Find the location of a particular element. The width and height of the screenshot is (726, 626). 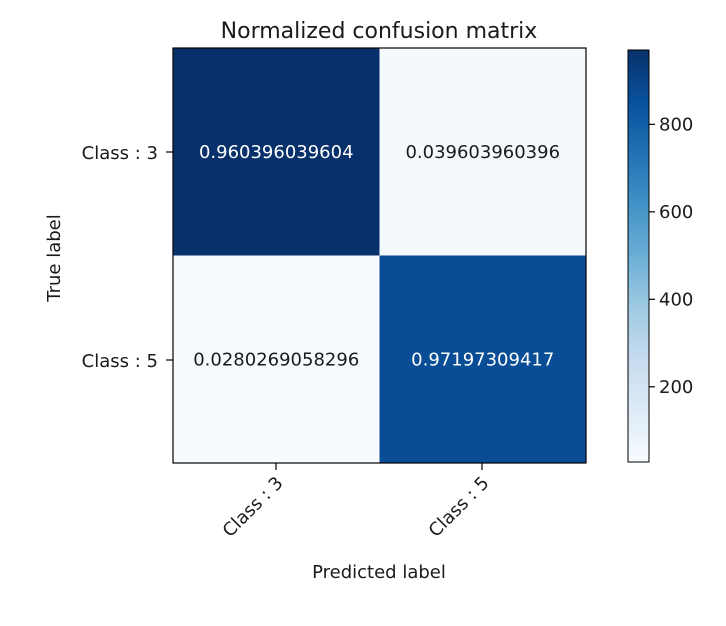

colorbar: 200 400 600 800 is located at coordinates (660, 256).